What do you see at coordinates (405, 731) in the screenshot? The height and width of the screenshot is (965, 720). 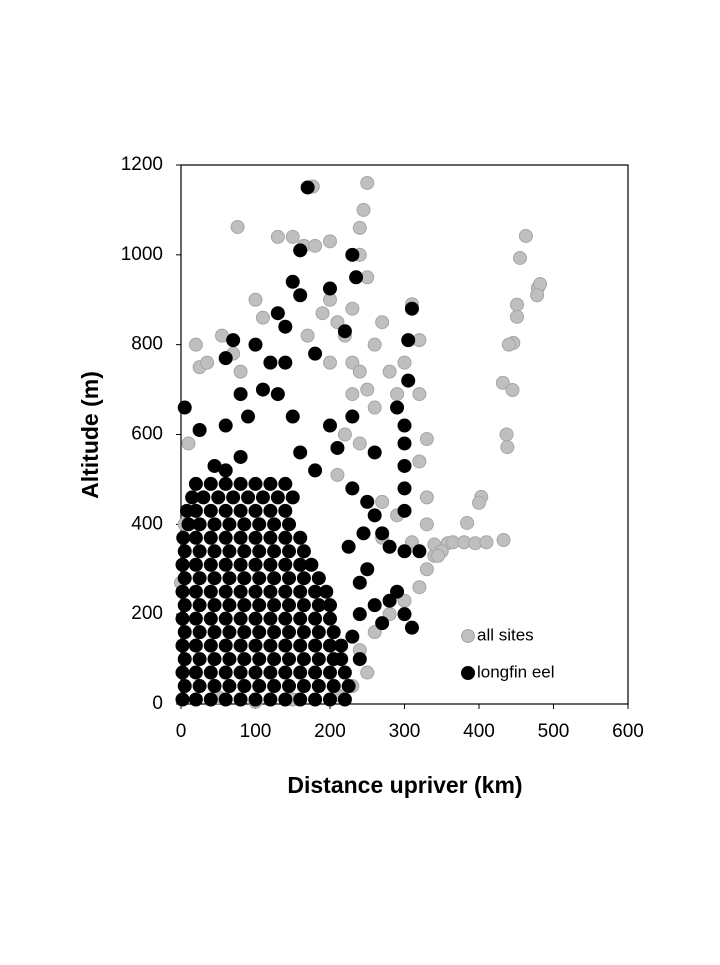 I see `x-tick-label: 300` at bounding box center [405, 731].